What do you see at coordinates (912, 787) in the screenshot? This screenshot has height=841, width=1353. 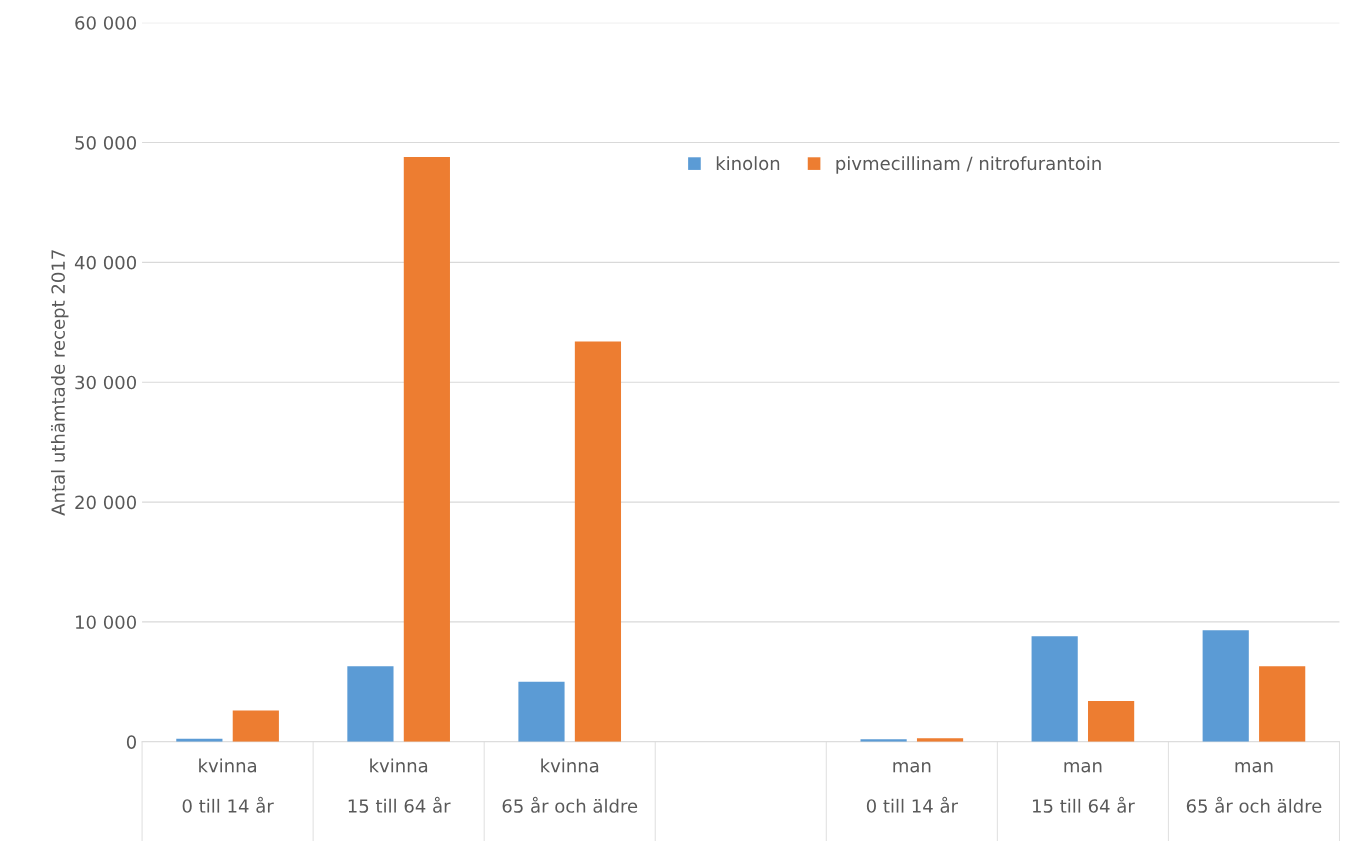 I see `category-label: man 0 till 14 år` at bounding box center [912, 787].